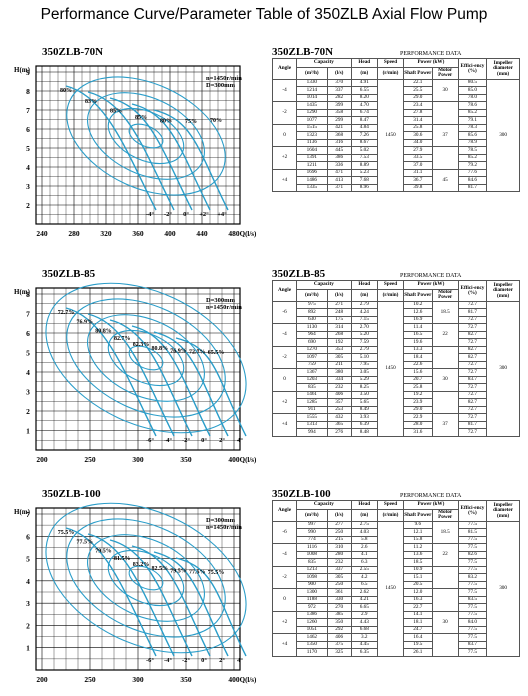 Image resolution: width=528 pixels, height=696 pixels. What do you see at coordinates (472, 312) in the screenshot?
I see `cell-efficiency: 81.7` at bounding box center [472, 312].